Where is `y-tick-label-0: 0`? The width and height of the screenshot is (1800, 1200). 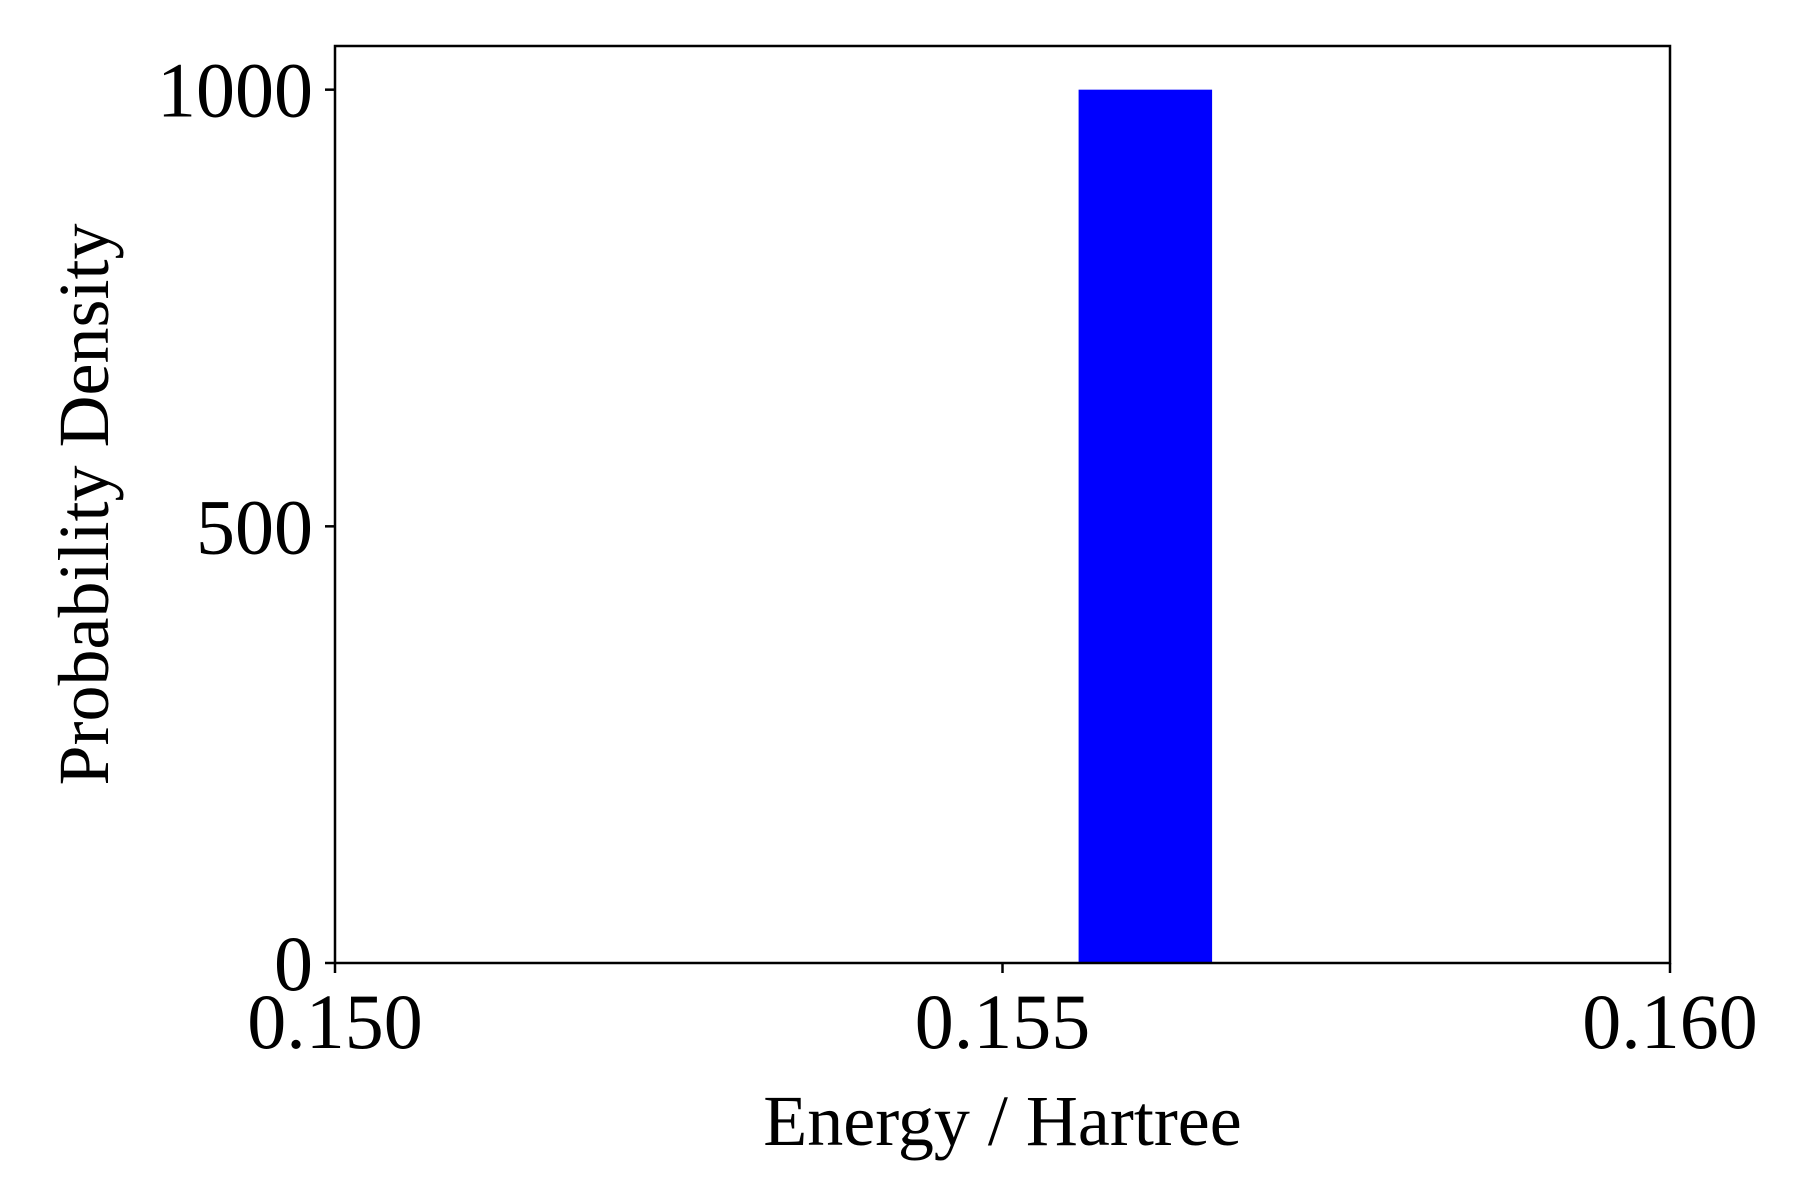 y-tick-label-0: 0 is located at coordinates (293, 963).